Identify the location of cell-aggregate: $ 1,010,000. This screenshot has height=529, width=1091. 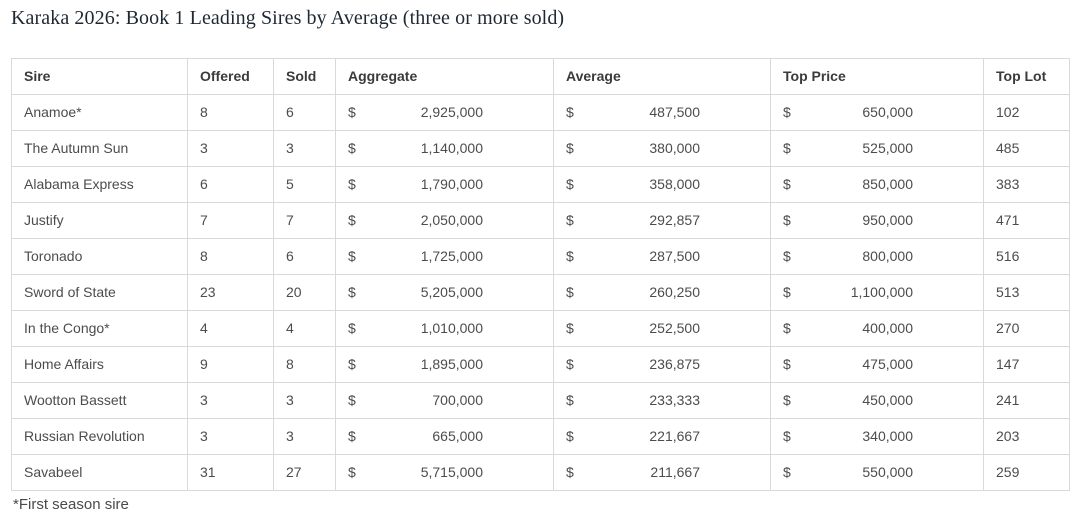
(444, 328).